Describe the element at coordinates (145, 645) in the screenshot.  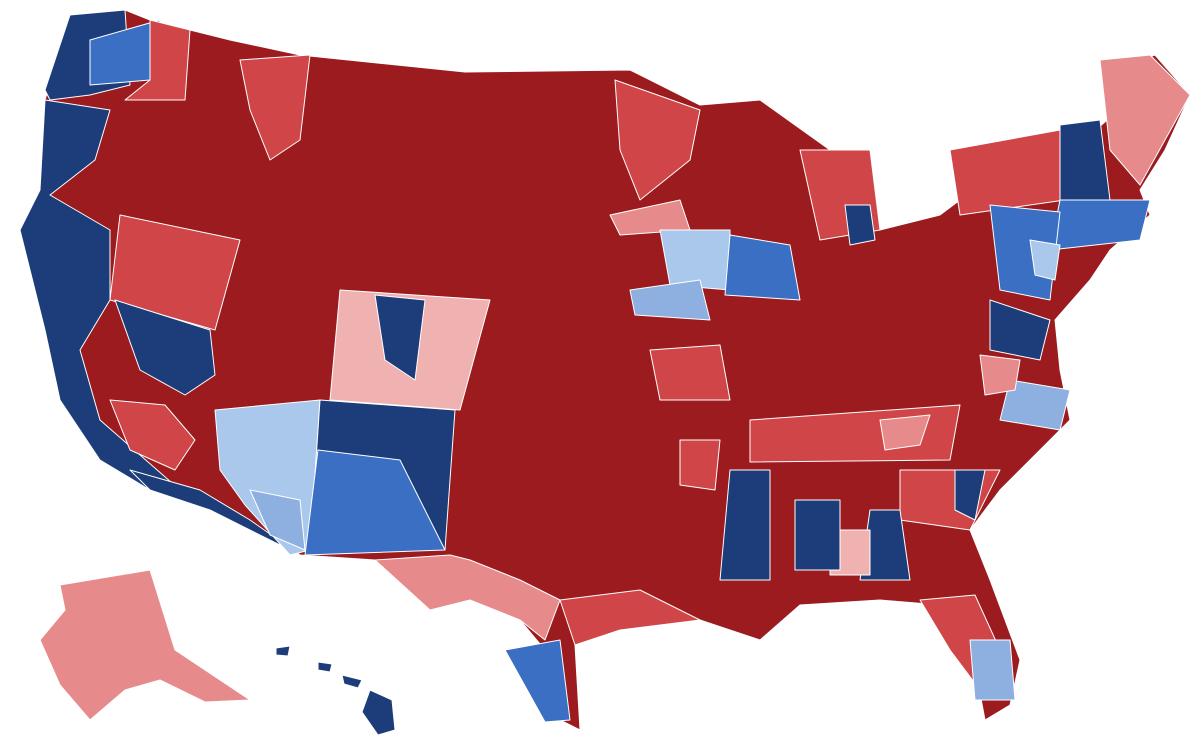
I see `alaska` at that location.